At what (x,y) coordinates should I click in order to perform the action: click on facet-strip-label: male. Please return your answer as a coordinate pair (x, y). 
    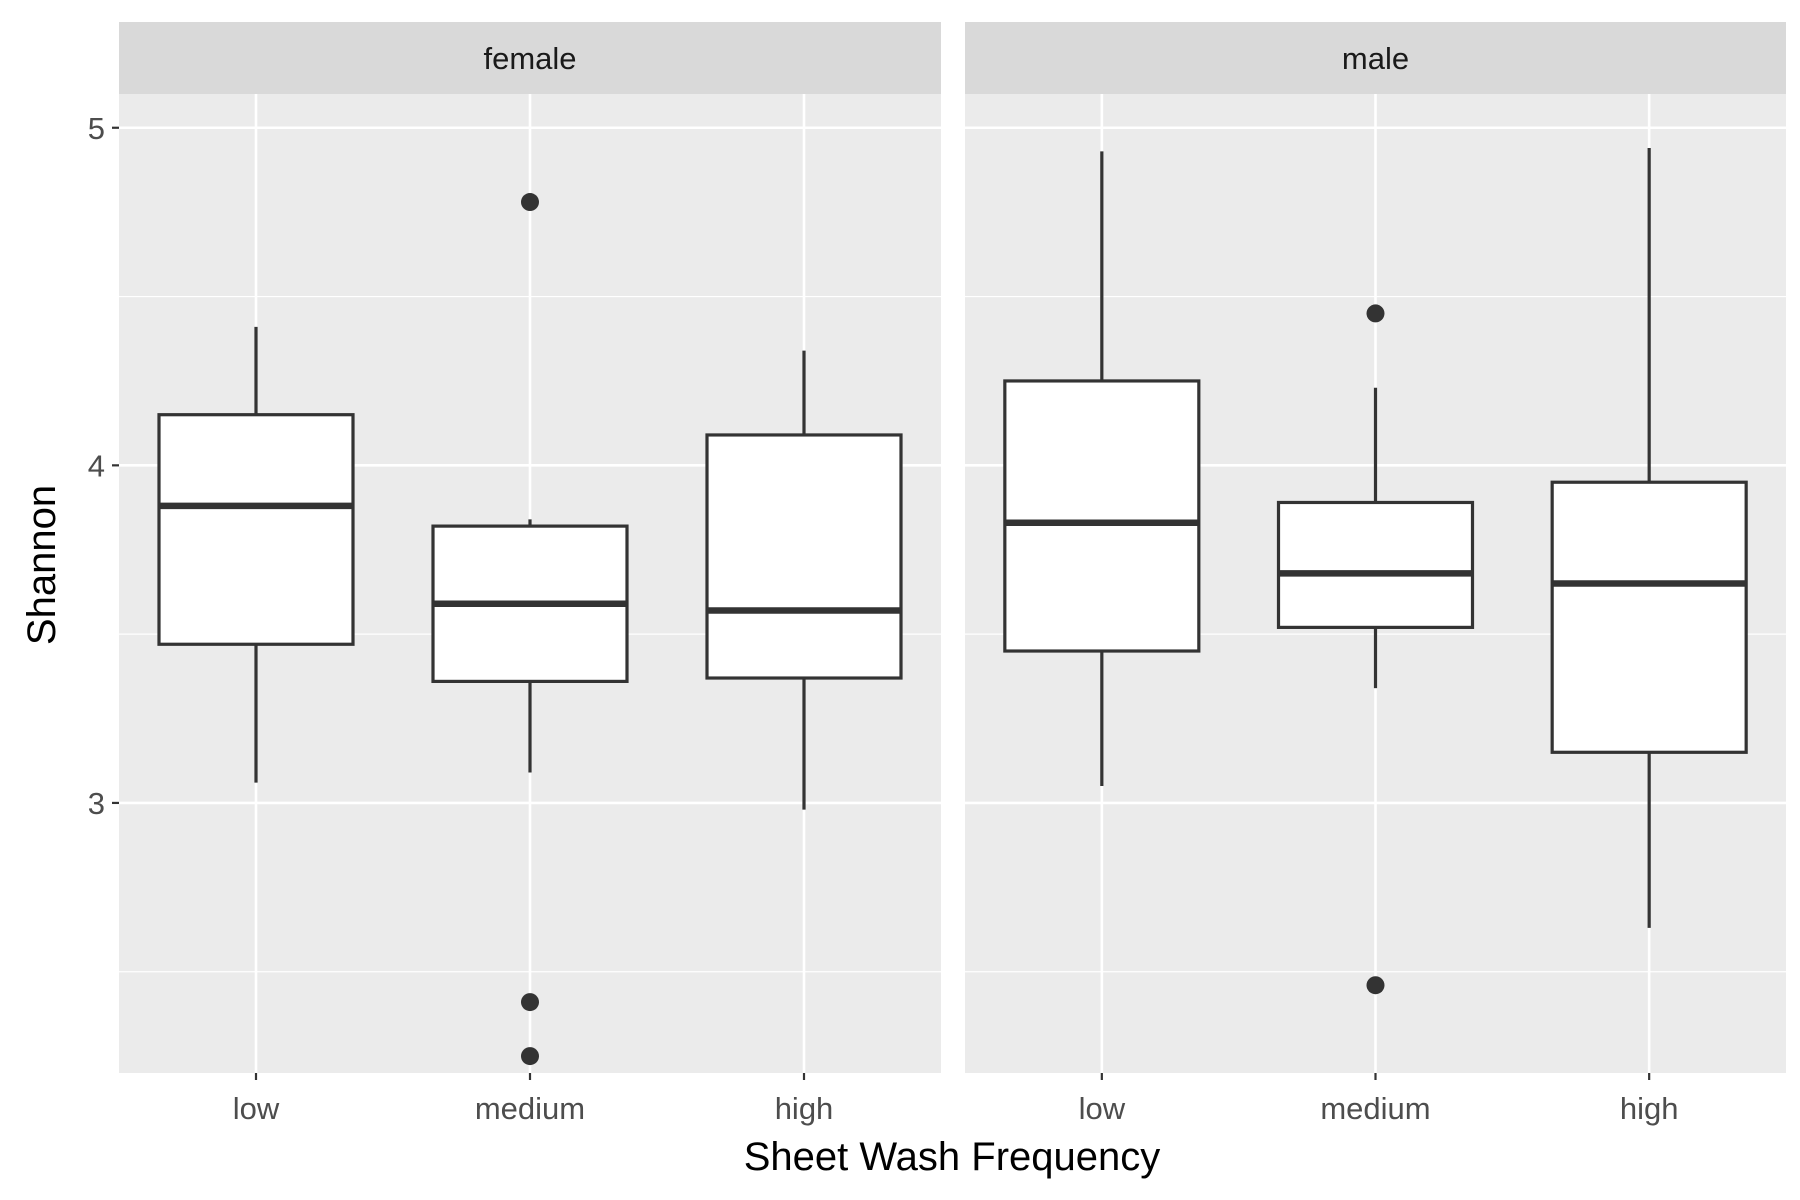
    Looking at the image, I should click on (1375, 58).